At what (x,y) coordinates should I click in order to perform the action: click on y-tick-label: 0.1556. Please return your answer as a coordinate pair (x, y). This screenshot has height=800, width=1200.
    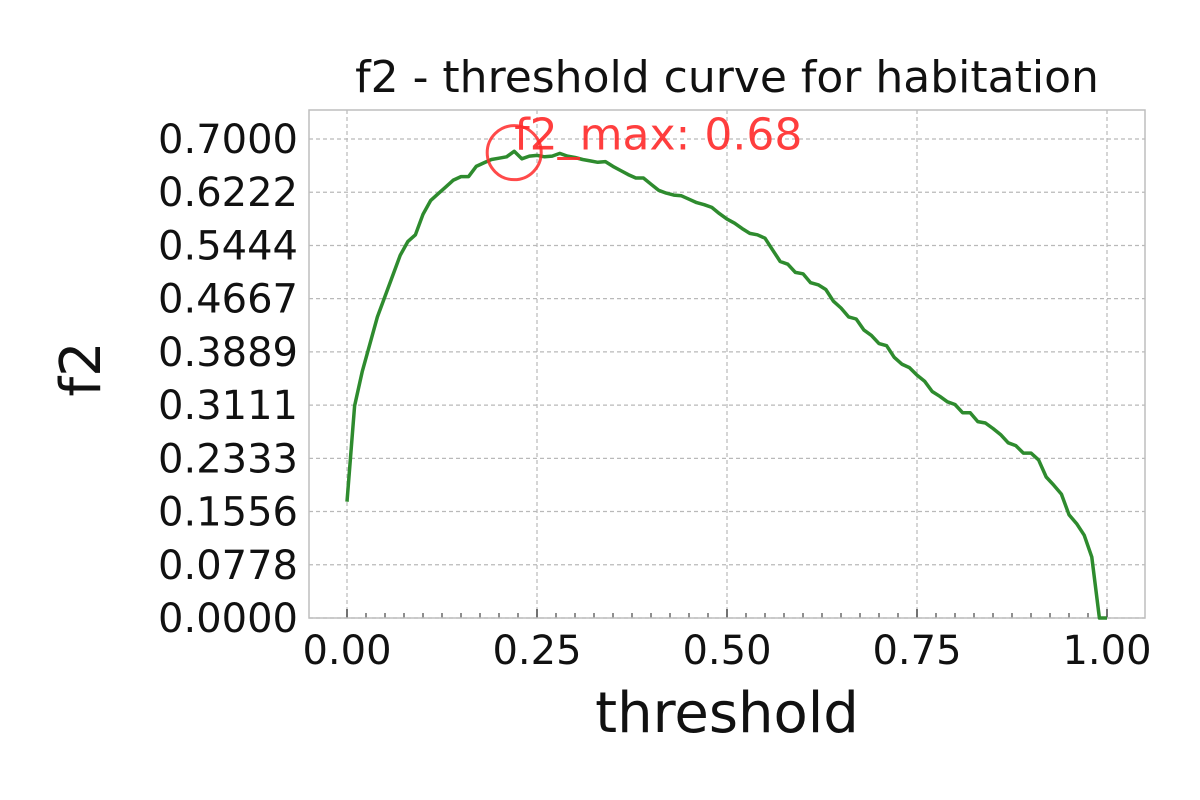
    Looking at the image, I should click on (228, 513).